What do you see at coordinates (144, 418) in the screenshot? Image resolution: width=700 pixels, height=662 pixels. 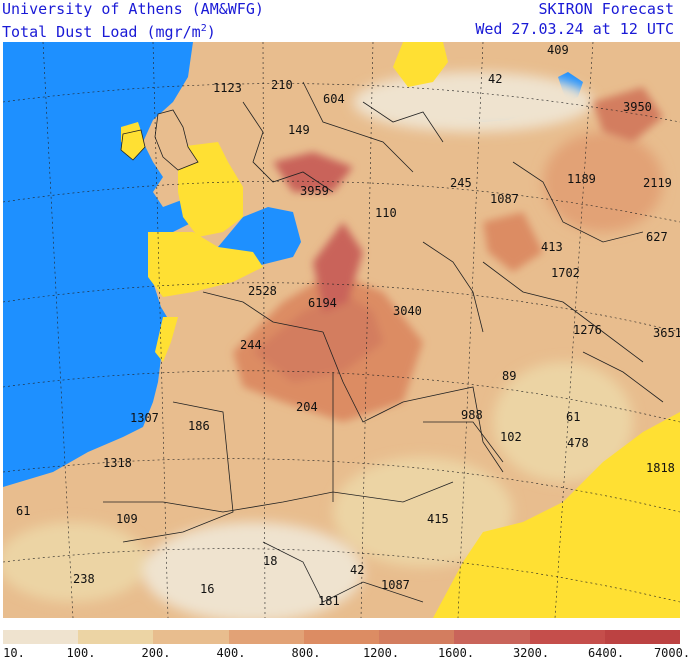 I see `value-label: 1307` at bounding box center [144, 418].